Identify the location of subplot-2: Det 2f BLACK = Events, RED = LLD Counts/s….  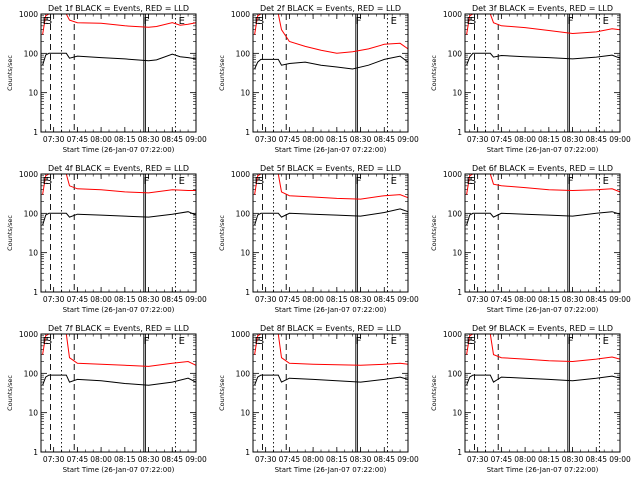
(318, 79).